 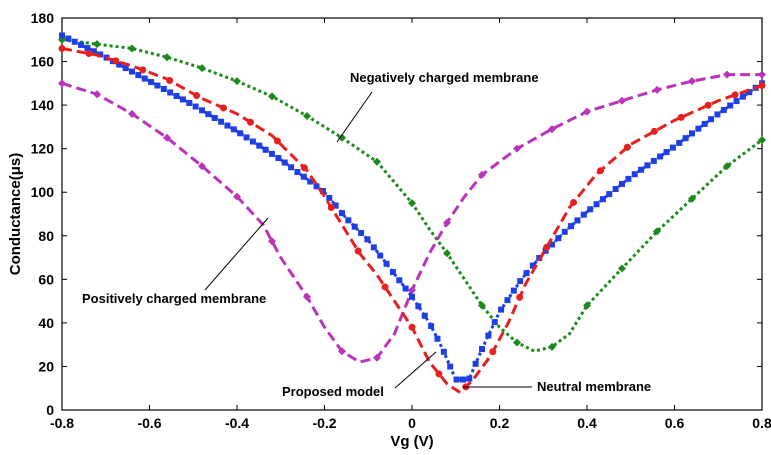 I want to click on annotation-label: Negatively charged membrane, so click(x=444, y=77).